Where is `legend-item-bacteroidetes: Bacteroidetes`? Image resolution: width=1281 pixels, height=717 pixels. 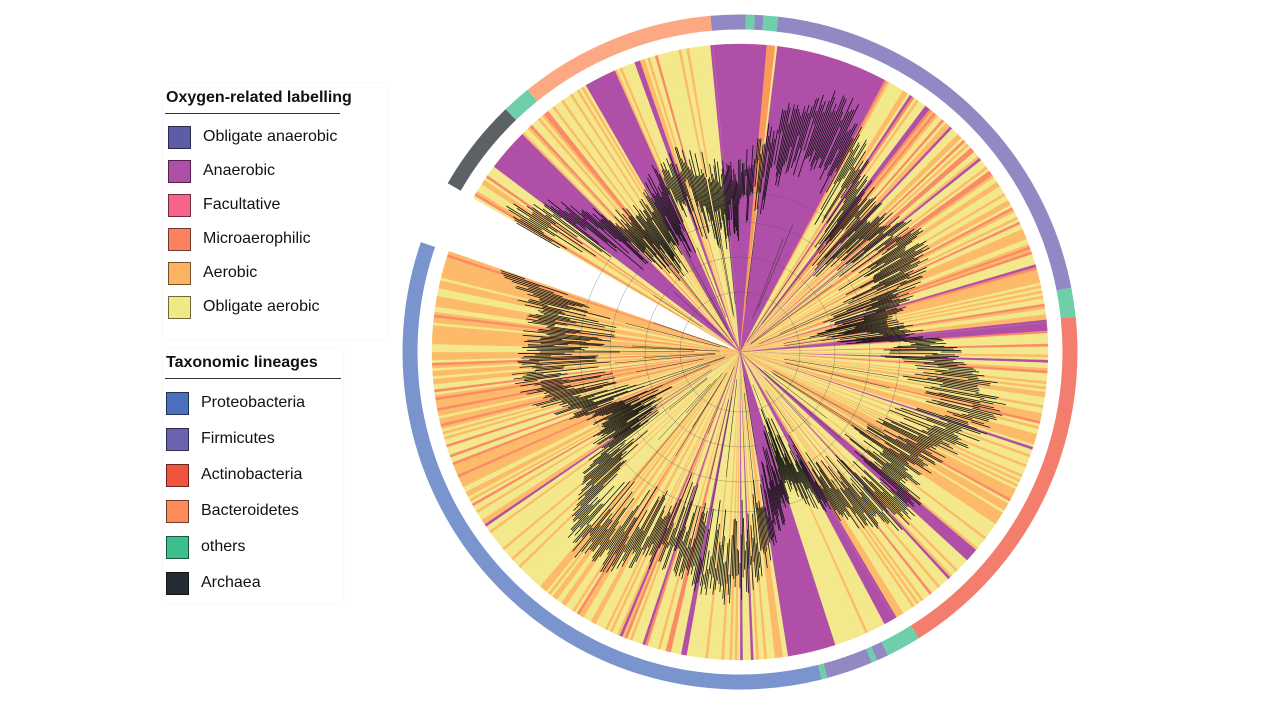
legend-item-bacteroidetes: Bacteroidetes is located at coordinates (253, 511).